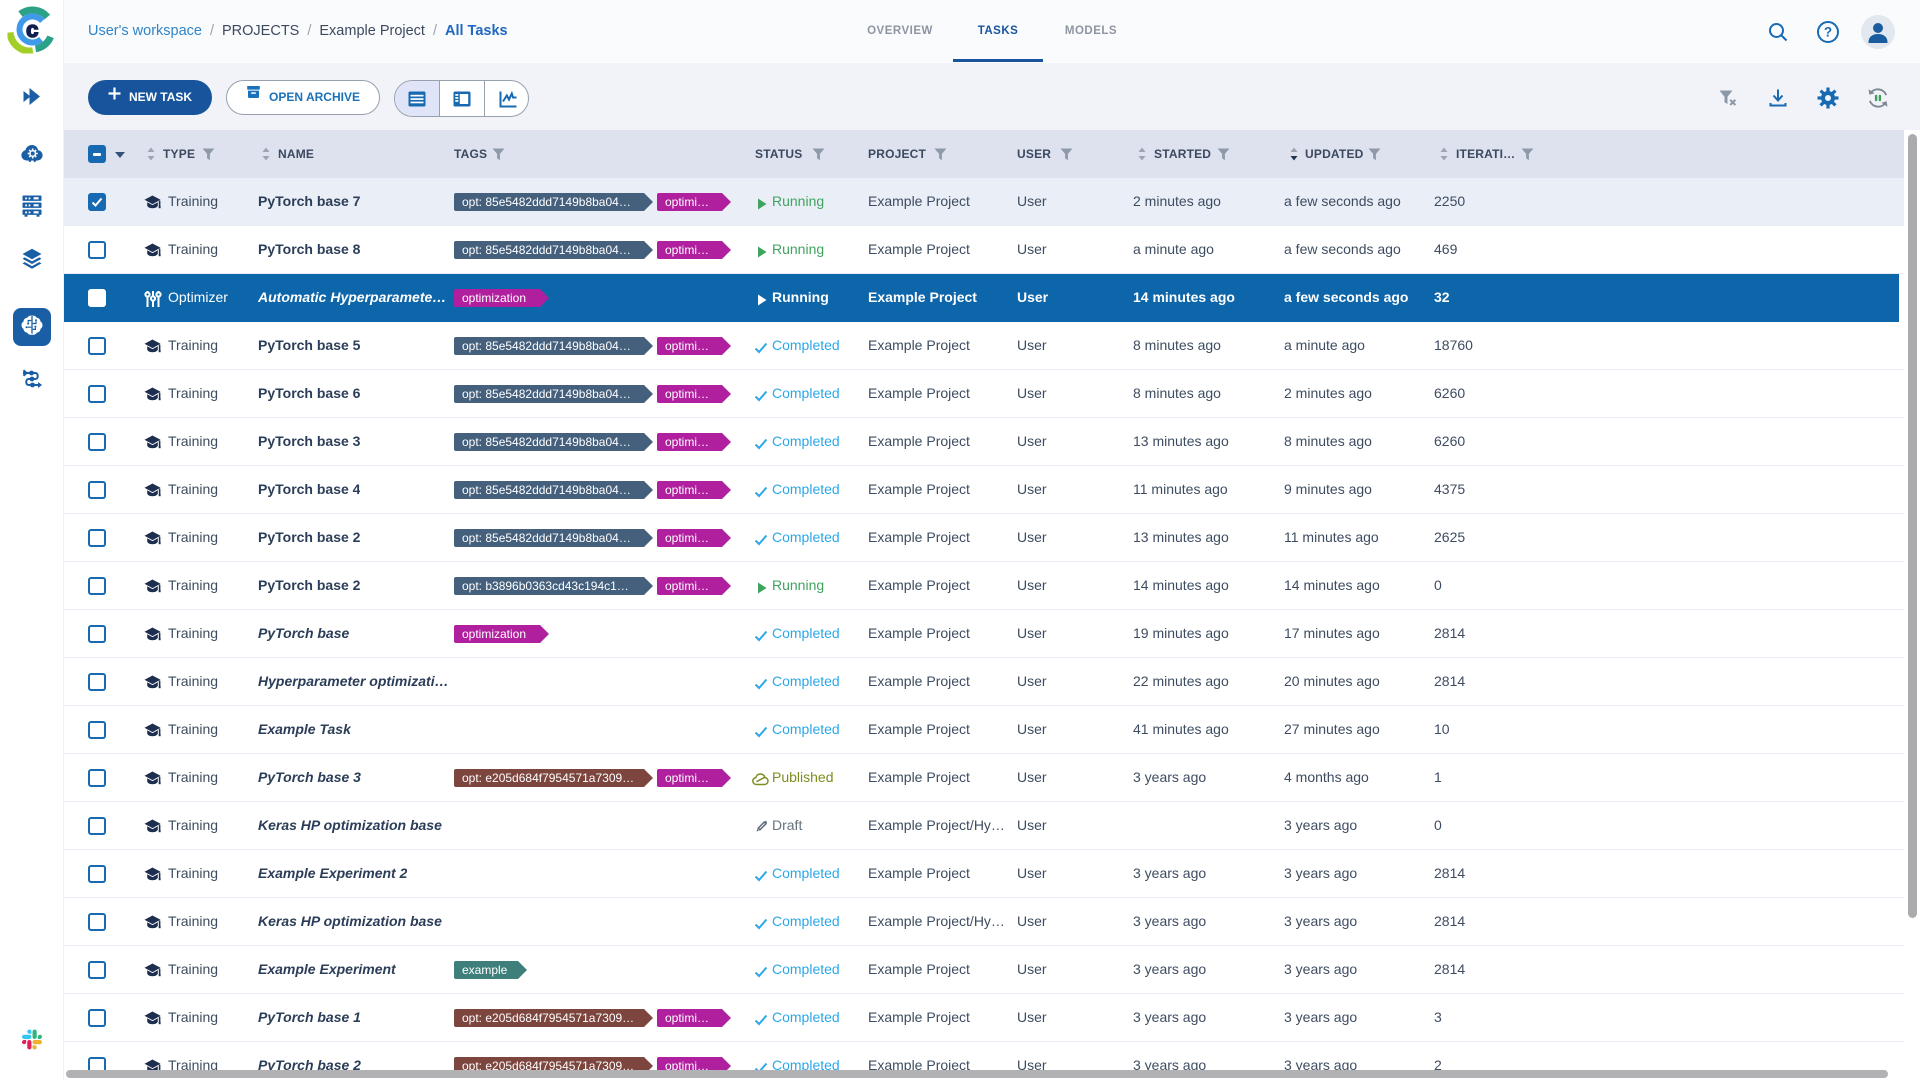  Describe the element at coordinates (32, 29) in the screenshot. I see `svg-text: c` at that location.